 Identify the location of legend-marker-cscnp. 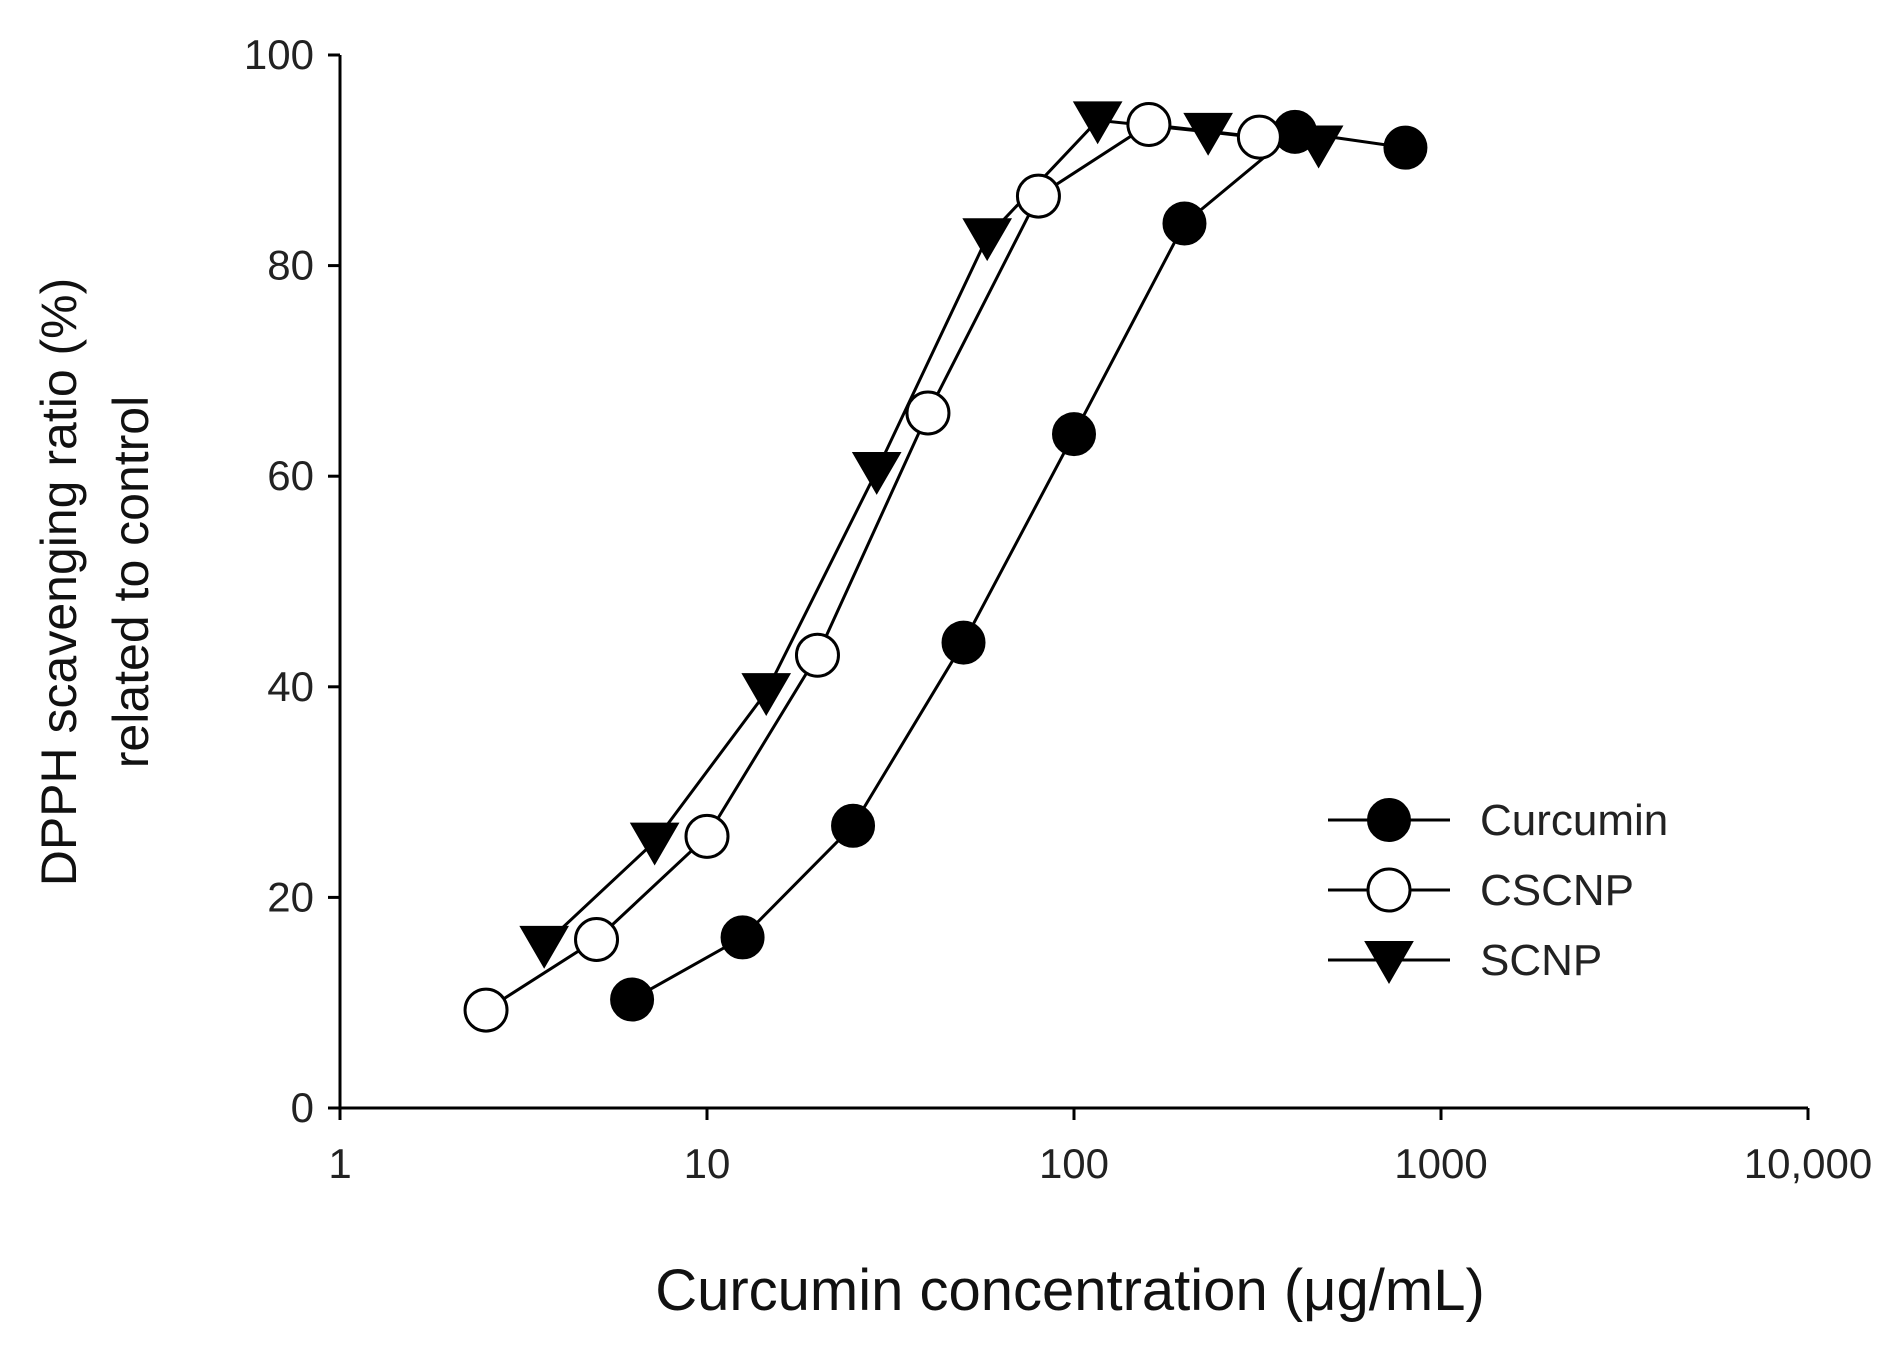
(1389, 890).